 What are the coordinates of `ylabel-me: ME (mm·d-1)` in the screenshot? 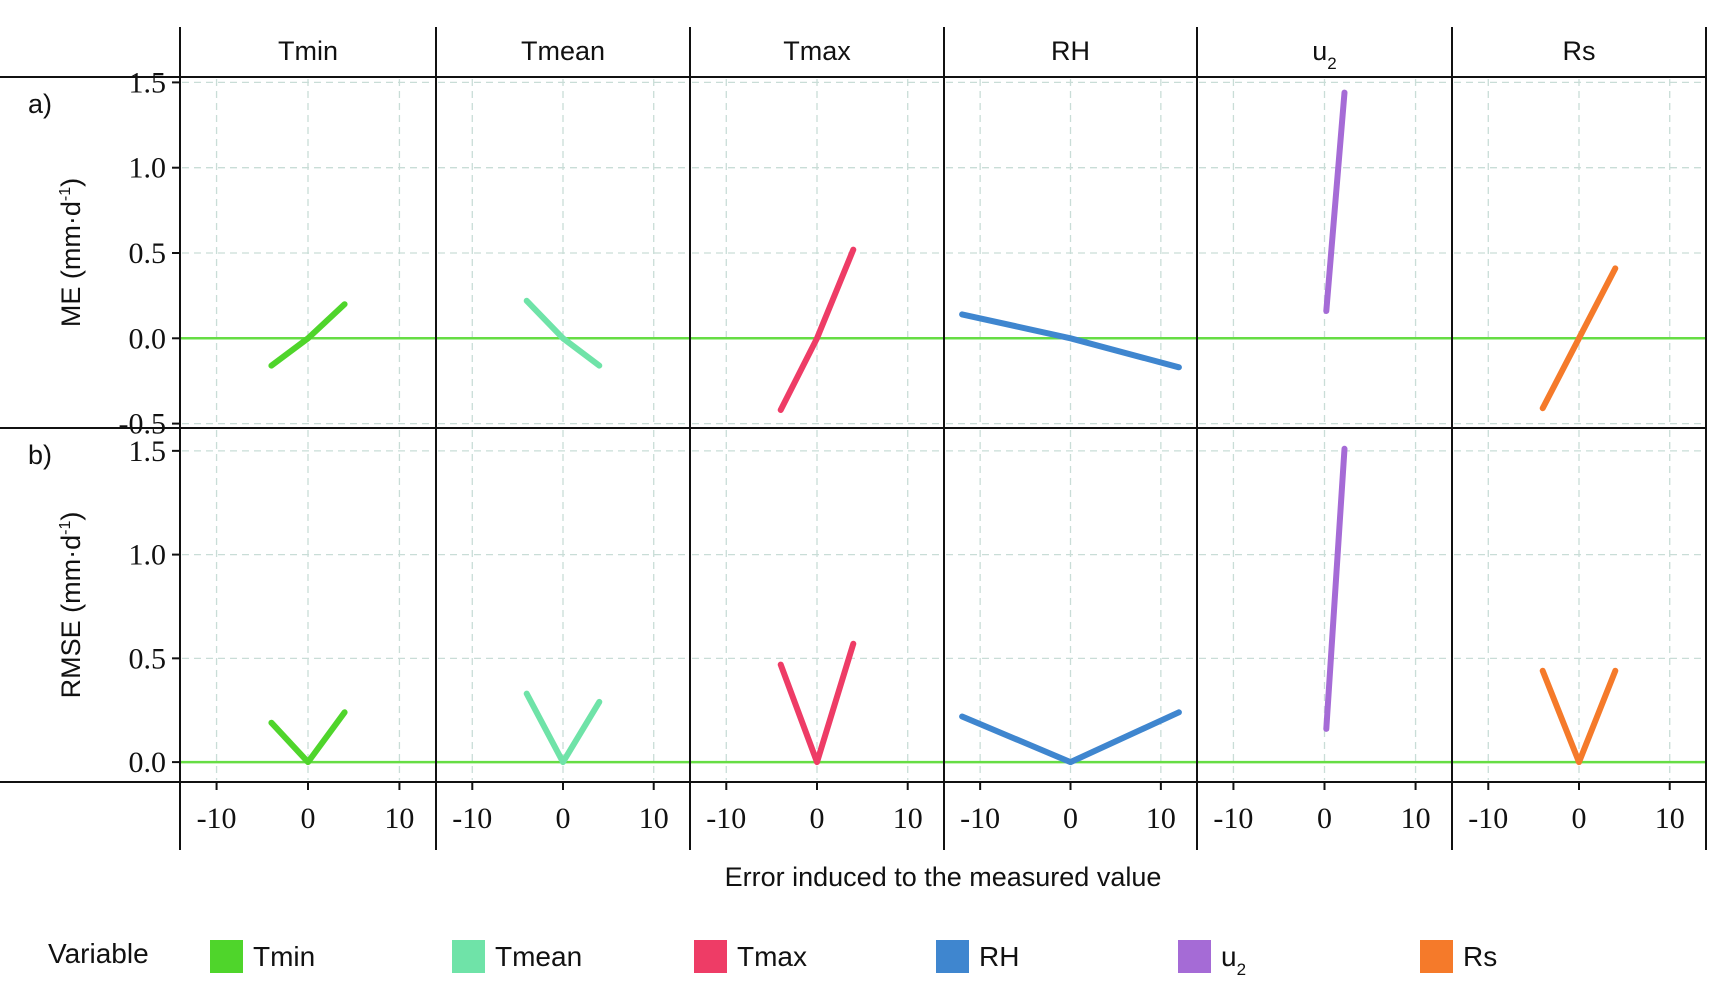 It's located at (71, 252).